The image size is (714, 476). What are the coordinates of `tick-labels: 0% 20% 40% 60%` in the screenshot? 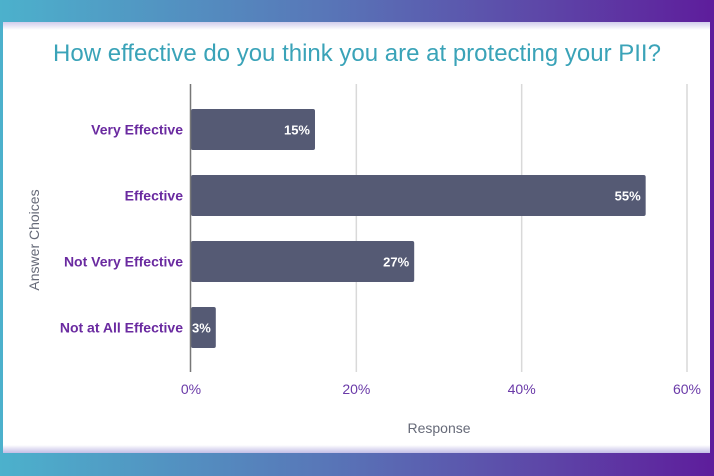 It's located at (441, 389).